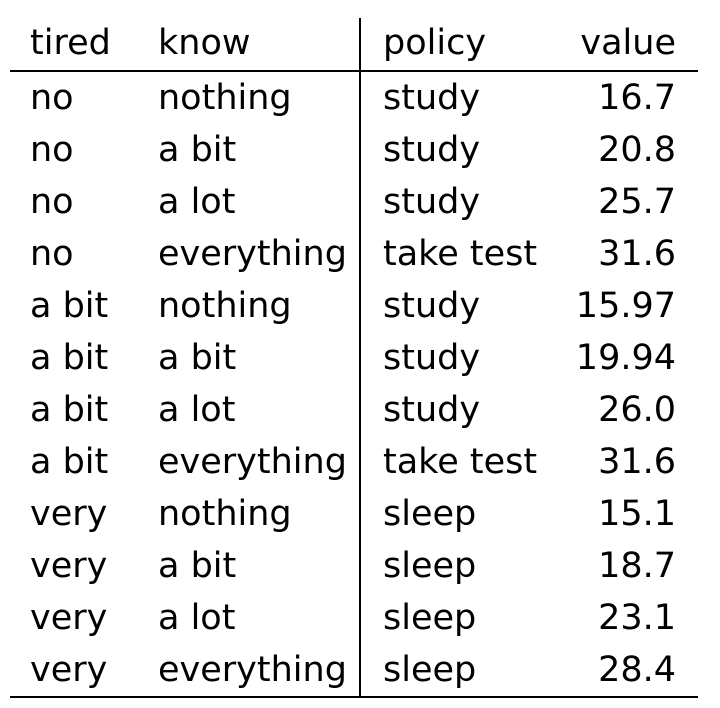 This screenshot has width=720, height=708. I want to click on column-header-know: know, so click(204, 43).